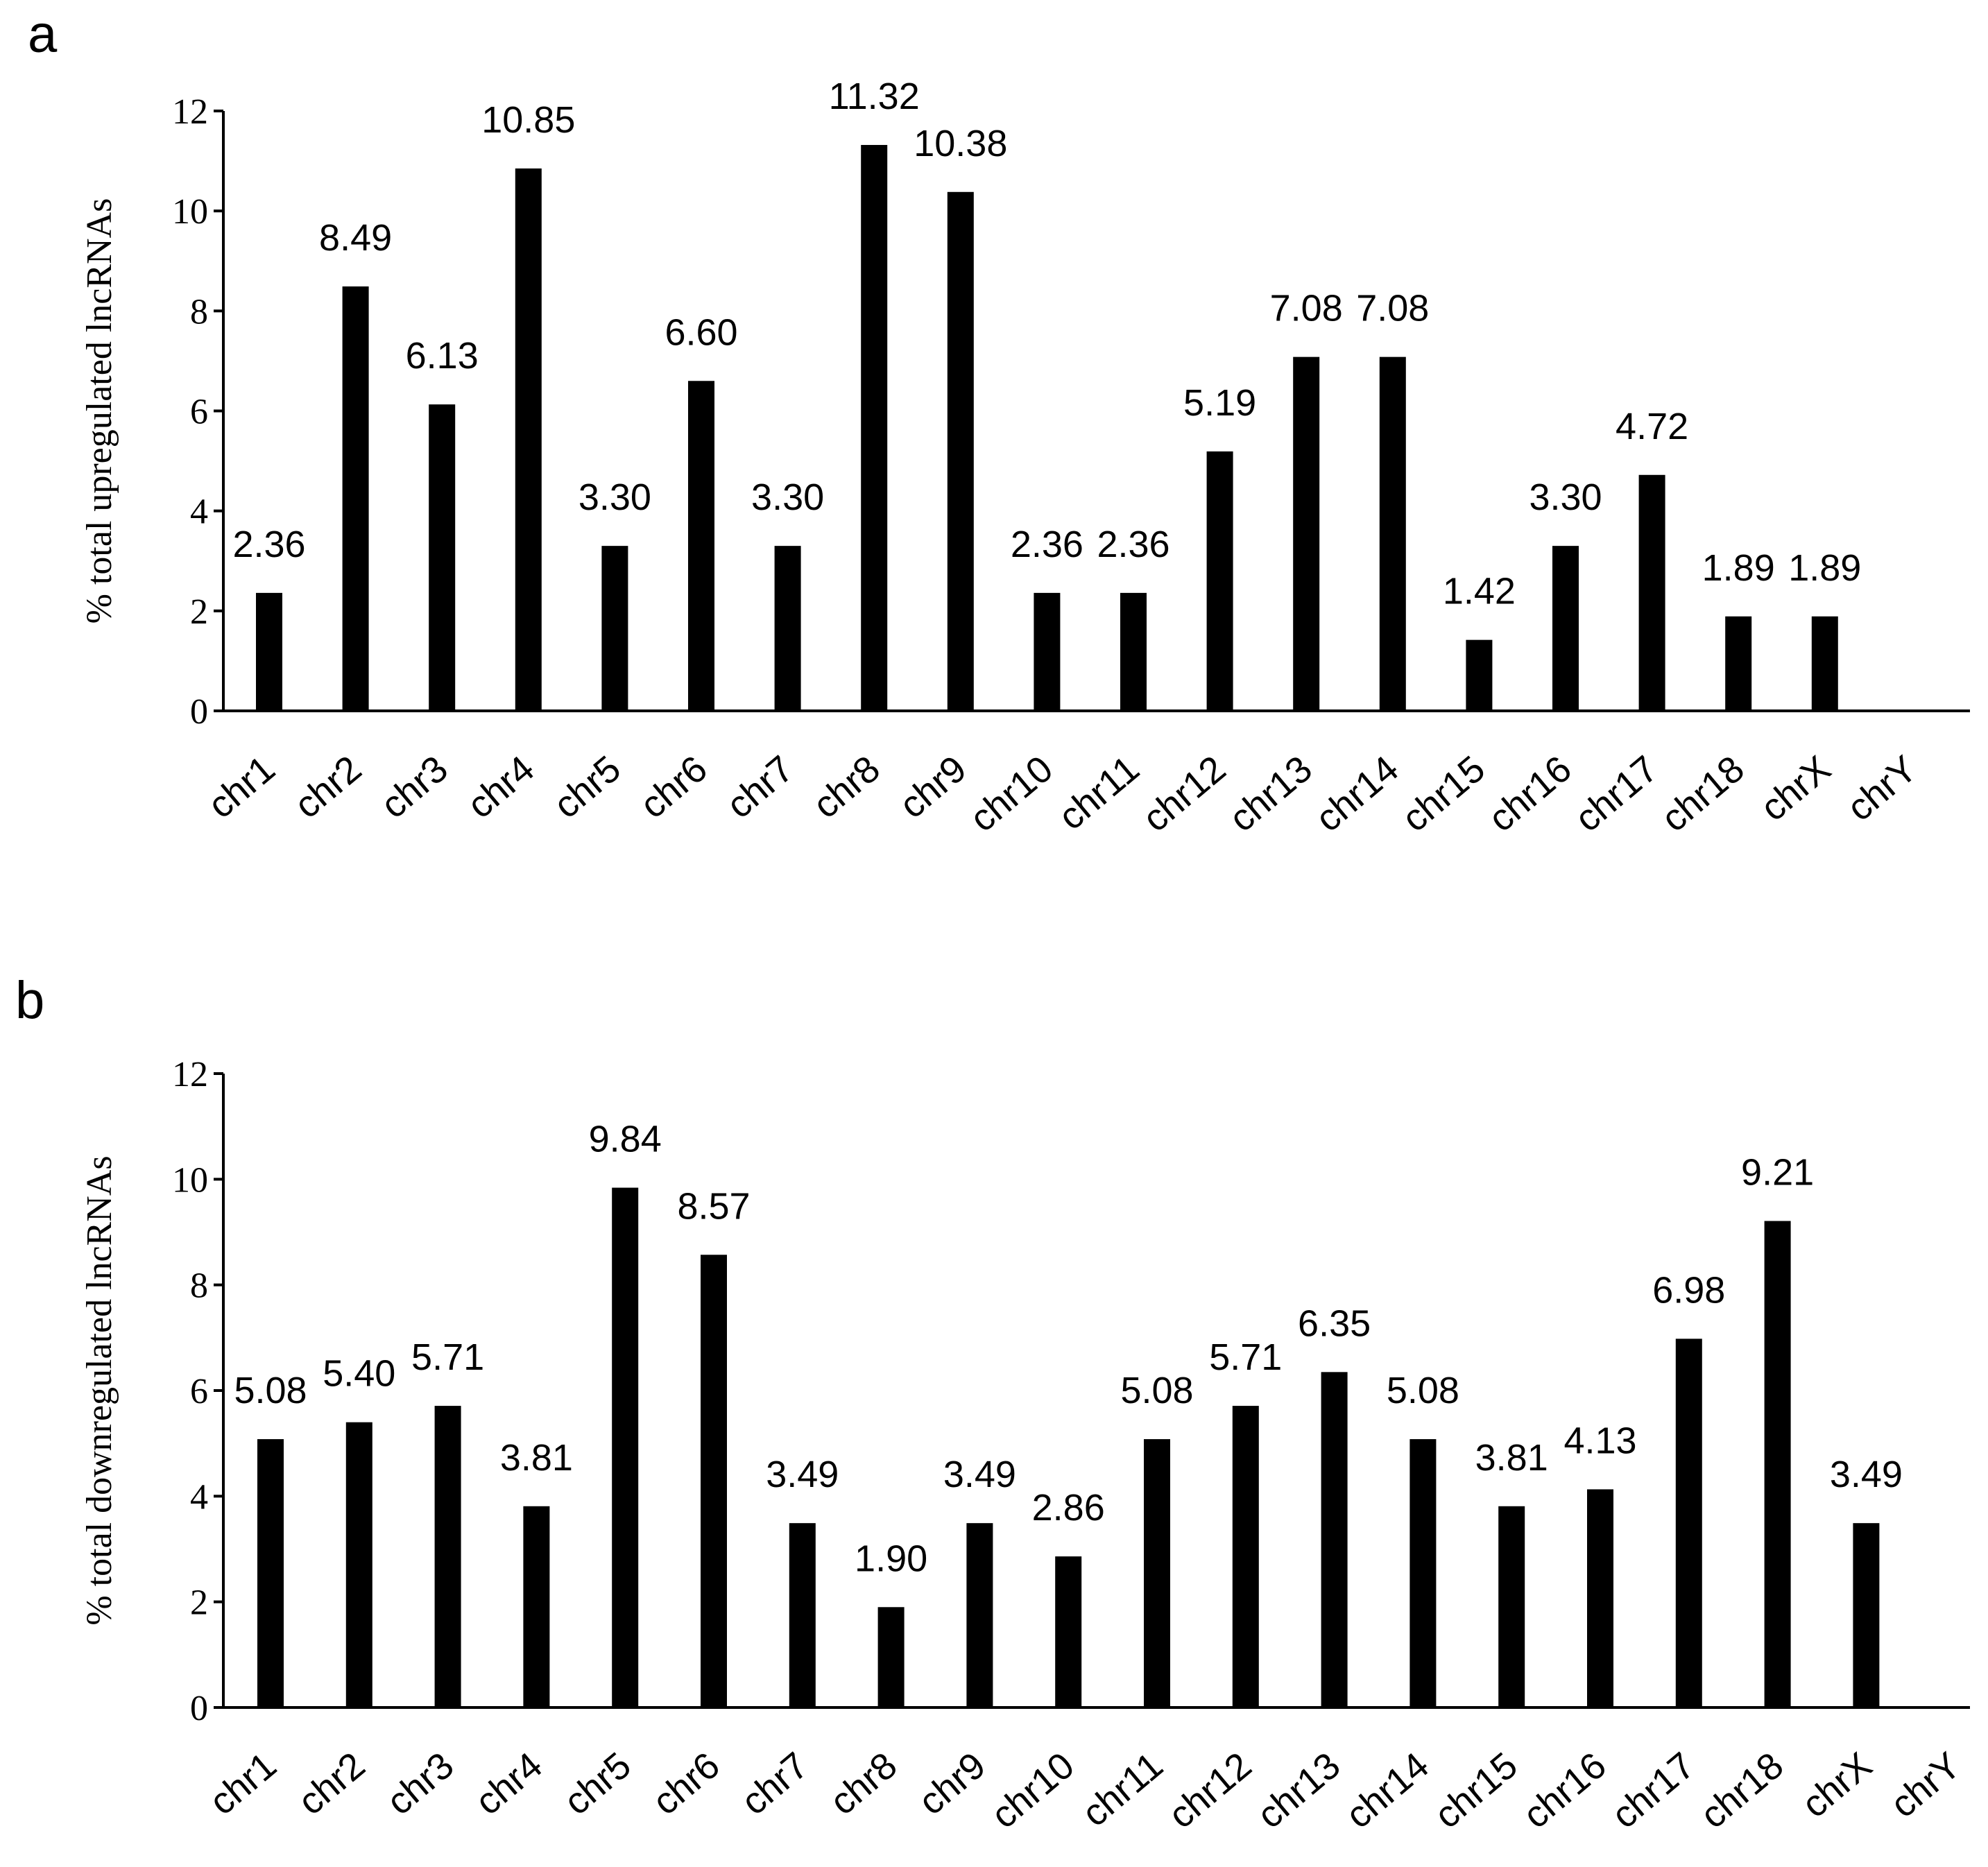  Describe the element at coordinates (268, 544) in the screenshot. I see `data-label-chr1: 2.36` at that location.